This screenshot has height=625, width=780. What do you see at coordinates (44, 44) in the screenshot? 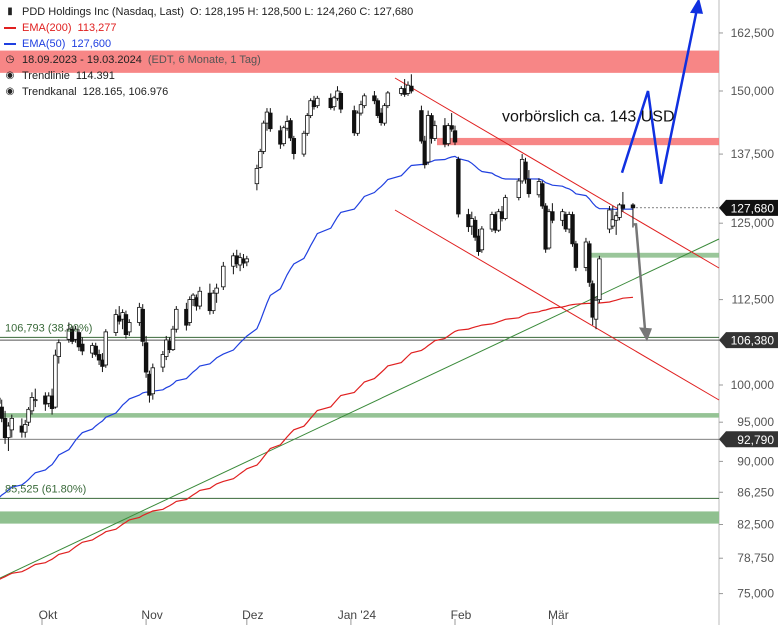
I see `ema50-label: EMA(50)` at bounding box center [44, 44].